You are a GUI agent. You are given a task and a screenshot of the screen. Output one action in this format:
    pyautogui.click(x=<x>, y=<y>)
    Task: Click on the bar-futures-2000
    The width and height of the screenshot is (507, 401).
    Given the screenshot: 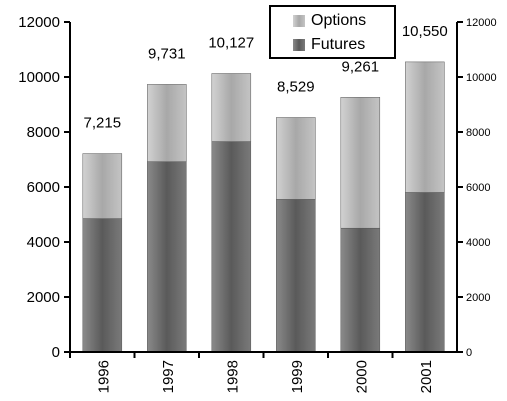 What is the action you would take?
    pyautogui.click(x=360, y=290)
    